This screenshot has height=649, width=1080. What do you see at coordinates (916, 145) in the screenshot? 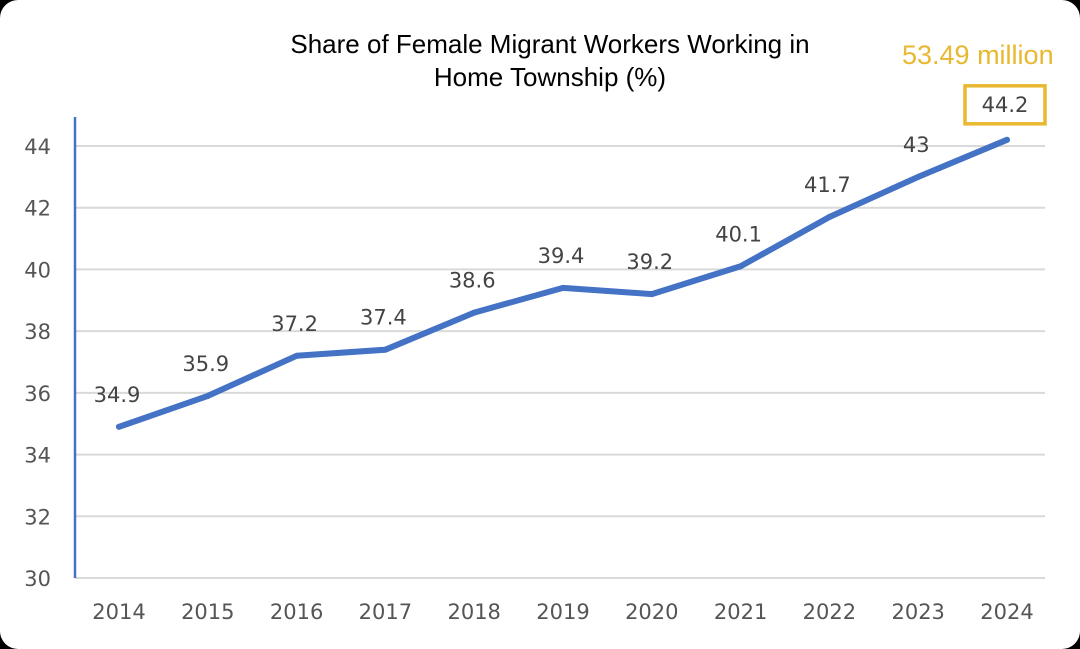
I see `data-label-2023: 43` at bounding box center [916, 145].